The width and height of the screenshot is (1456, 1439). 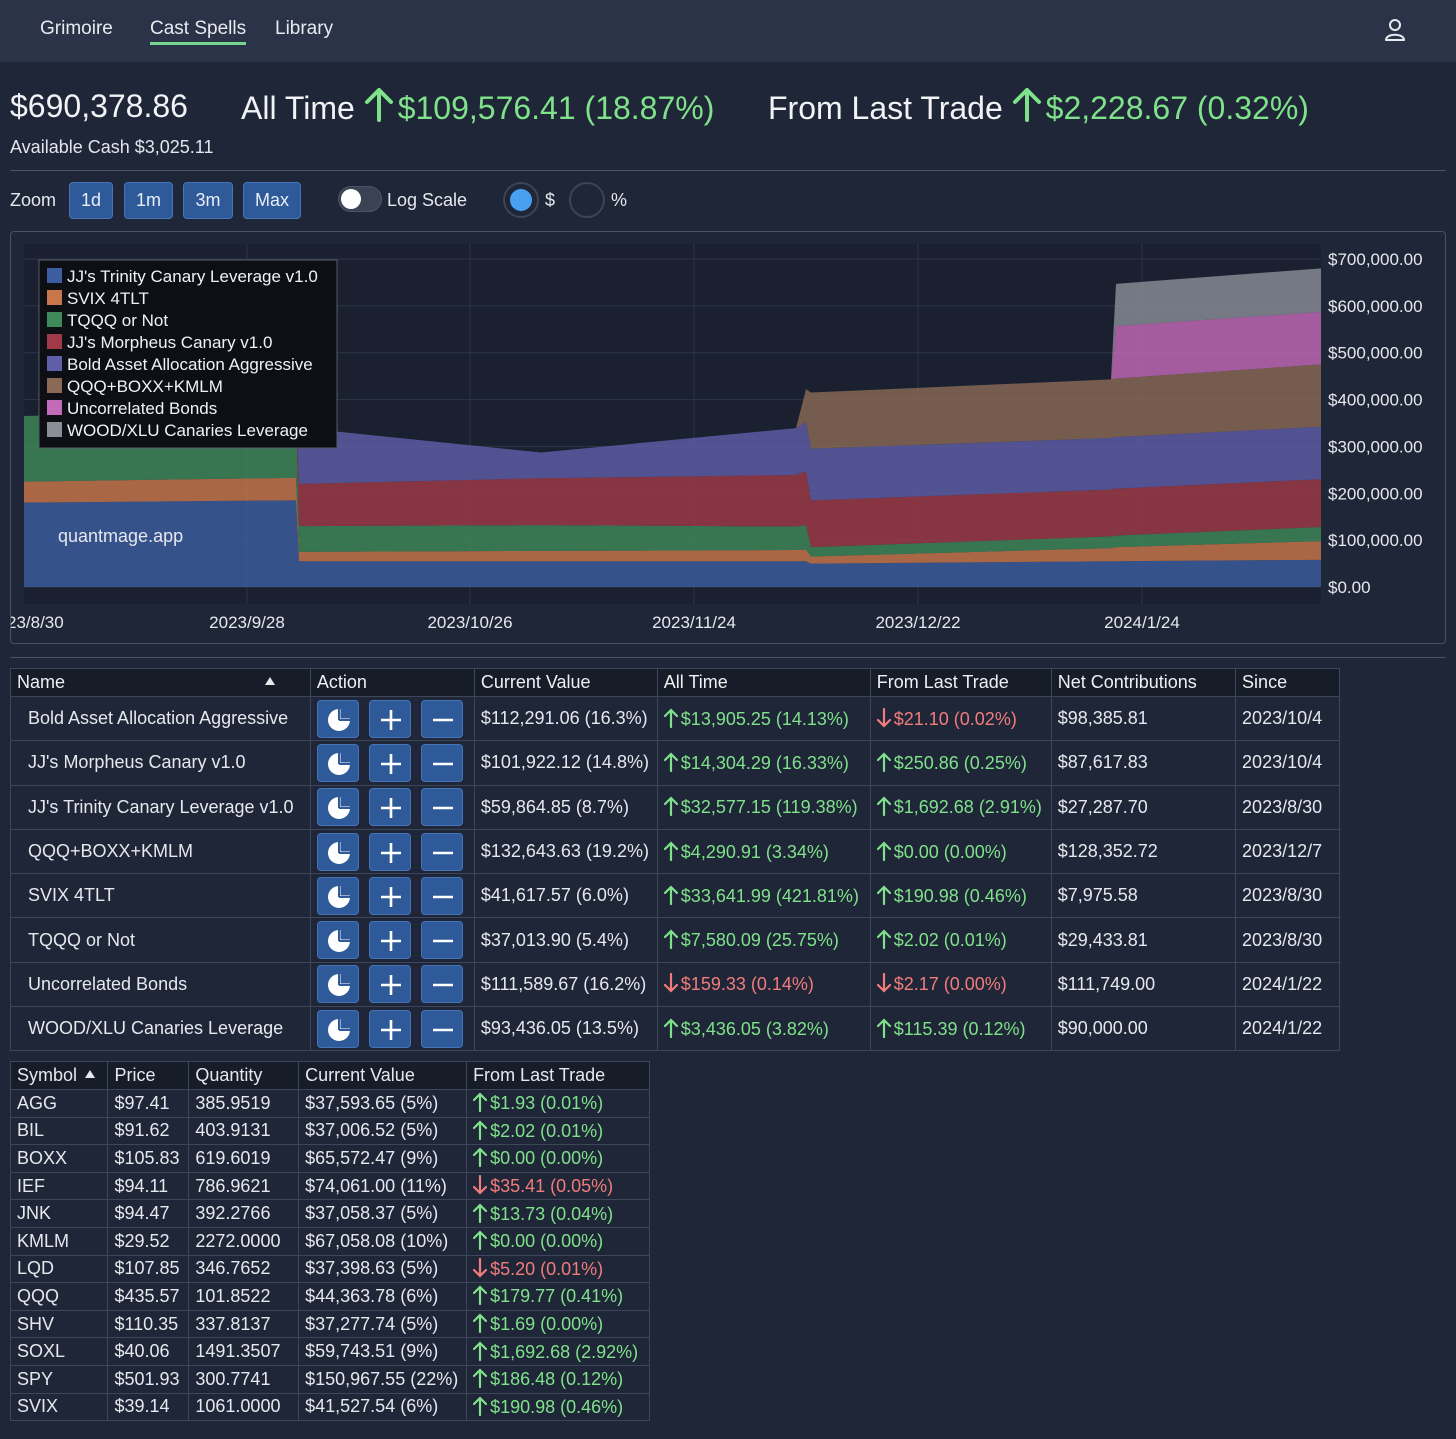 I want to click on col-all-time-header: All Time, so click(x=763, y=682).